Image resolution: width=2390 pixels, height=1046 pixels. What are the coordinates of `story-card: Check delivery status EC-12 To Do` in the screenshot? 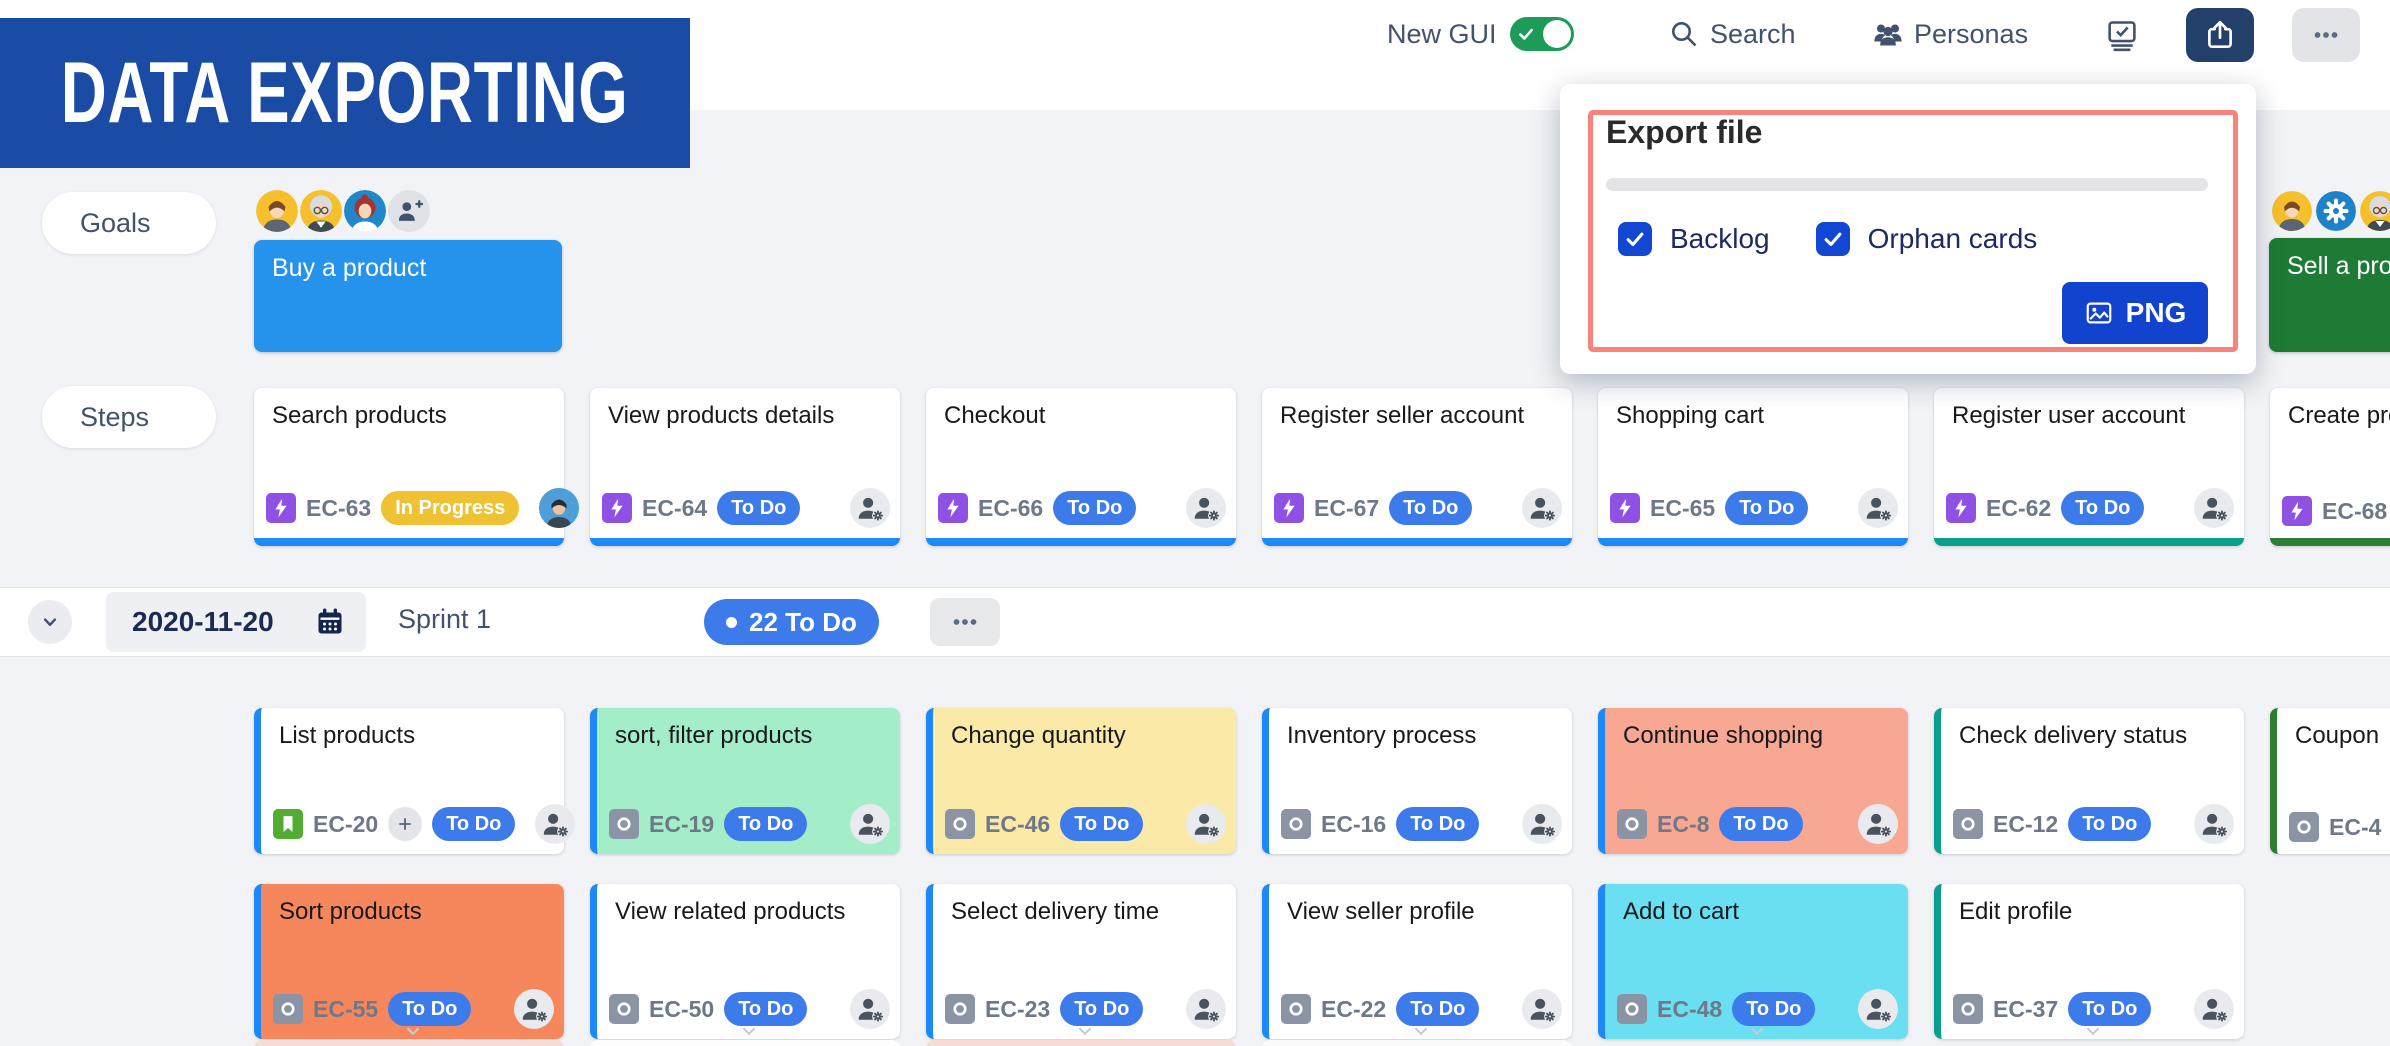 It's located at (2089, 781).